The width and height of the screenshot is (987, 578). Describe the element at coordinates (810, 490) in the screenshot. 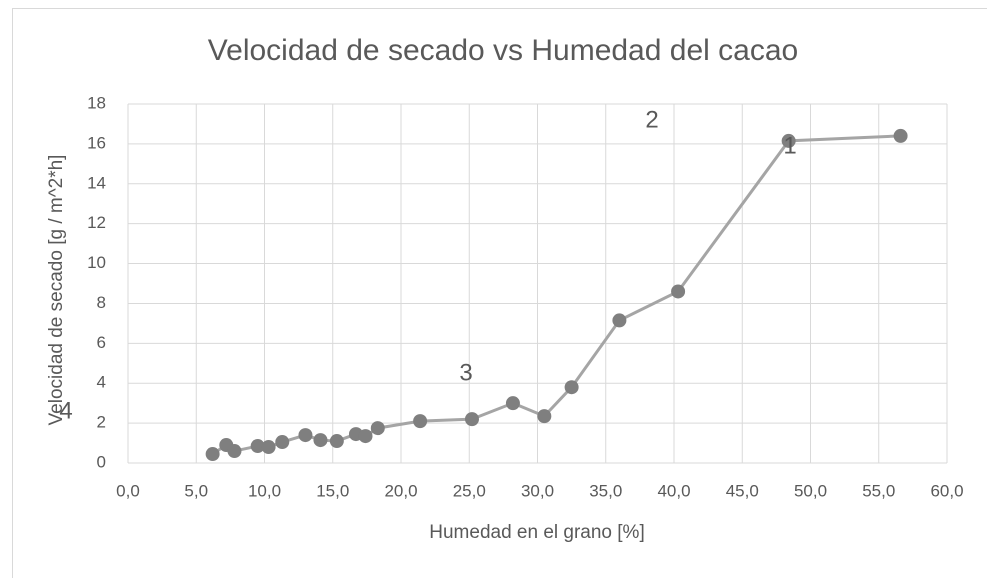

I see `x-tick-label: 50,0` at that location.